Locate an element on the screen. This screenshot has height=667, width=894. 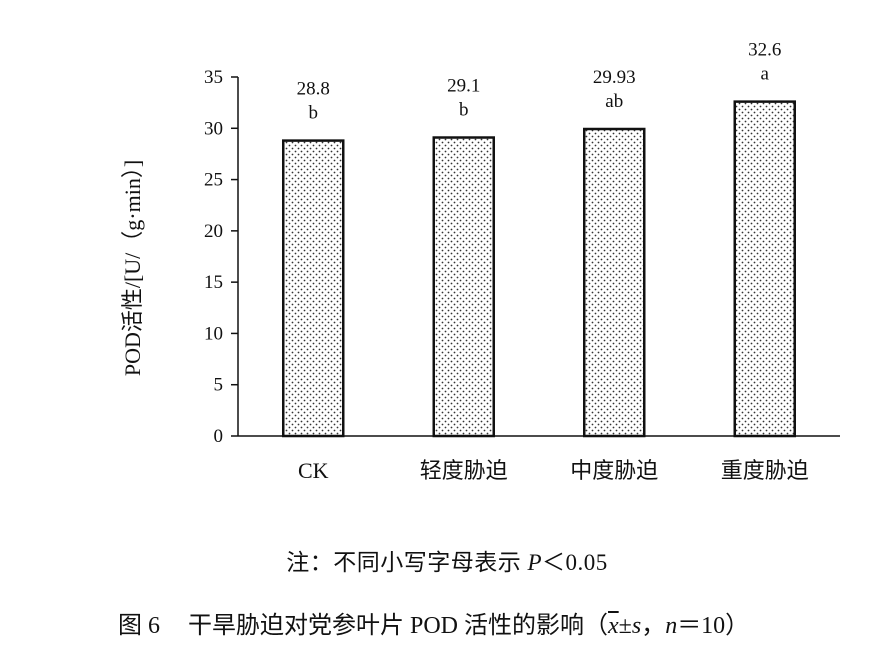
chart-note: 注：不同小写字母表示 P＜0.05 is located at coordinates (447, 560).